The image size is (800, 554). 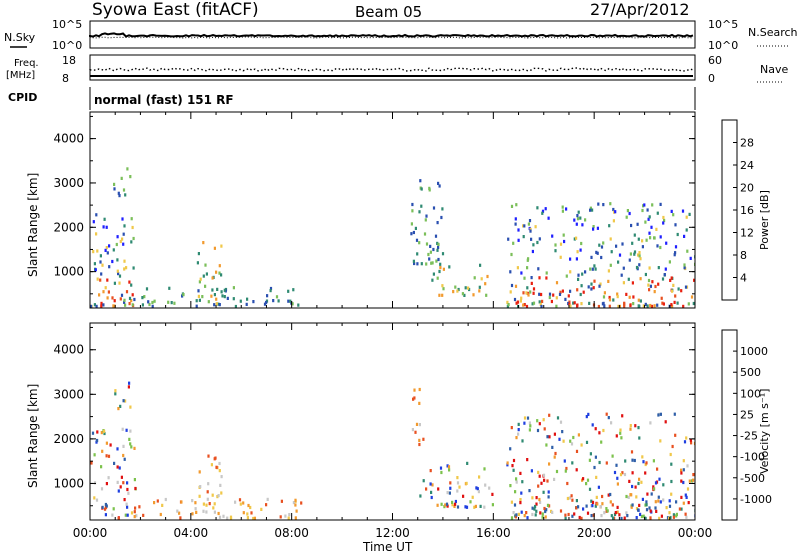 What do you see at coordinates (391, 69) in the screenshot?
I see `nave-trace` at bounding box center [391, 69].